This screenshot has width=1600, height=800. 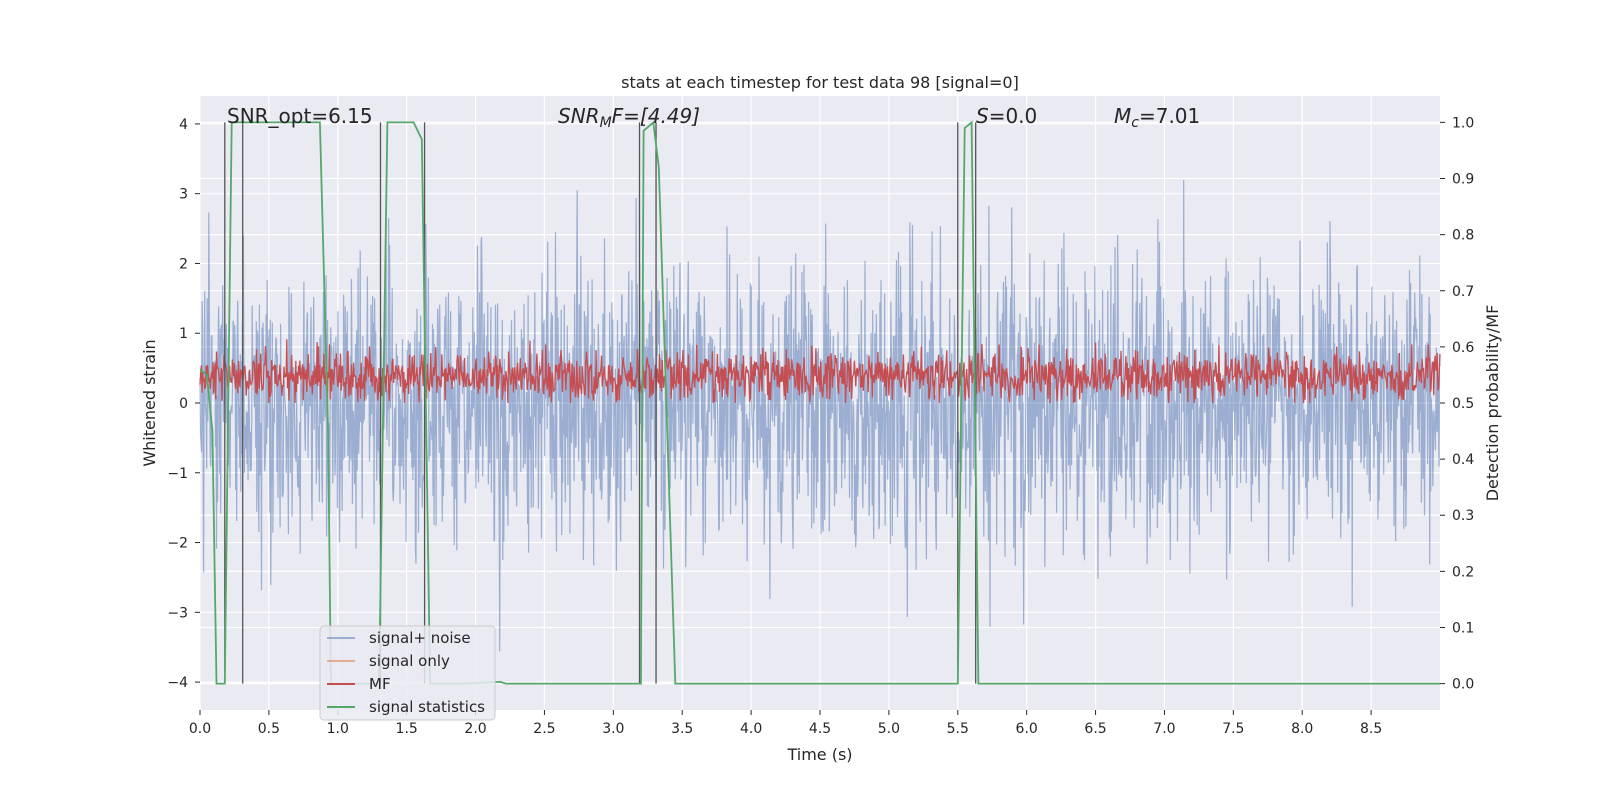 I want to click on y-tick-label: 2, so click(x=183, y=264).